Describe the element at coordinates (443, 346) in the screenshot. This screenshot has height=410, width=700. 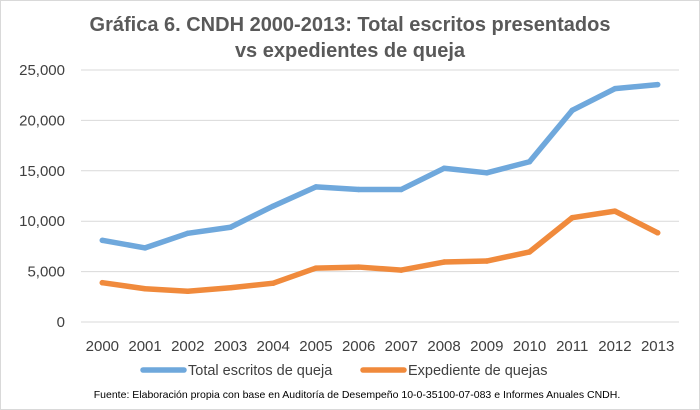
I see `x-tick-label: 2008` at that location.